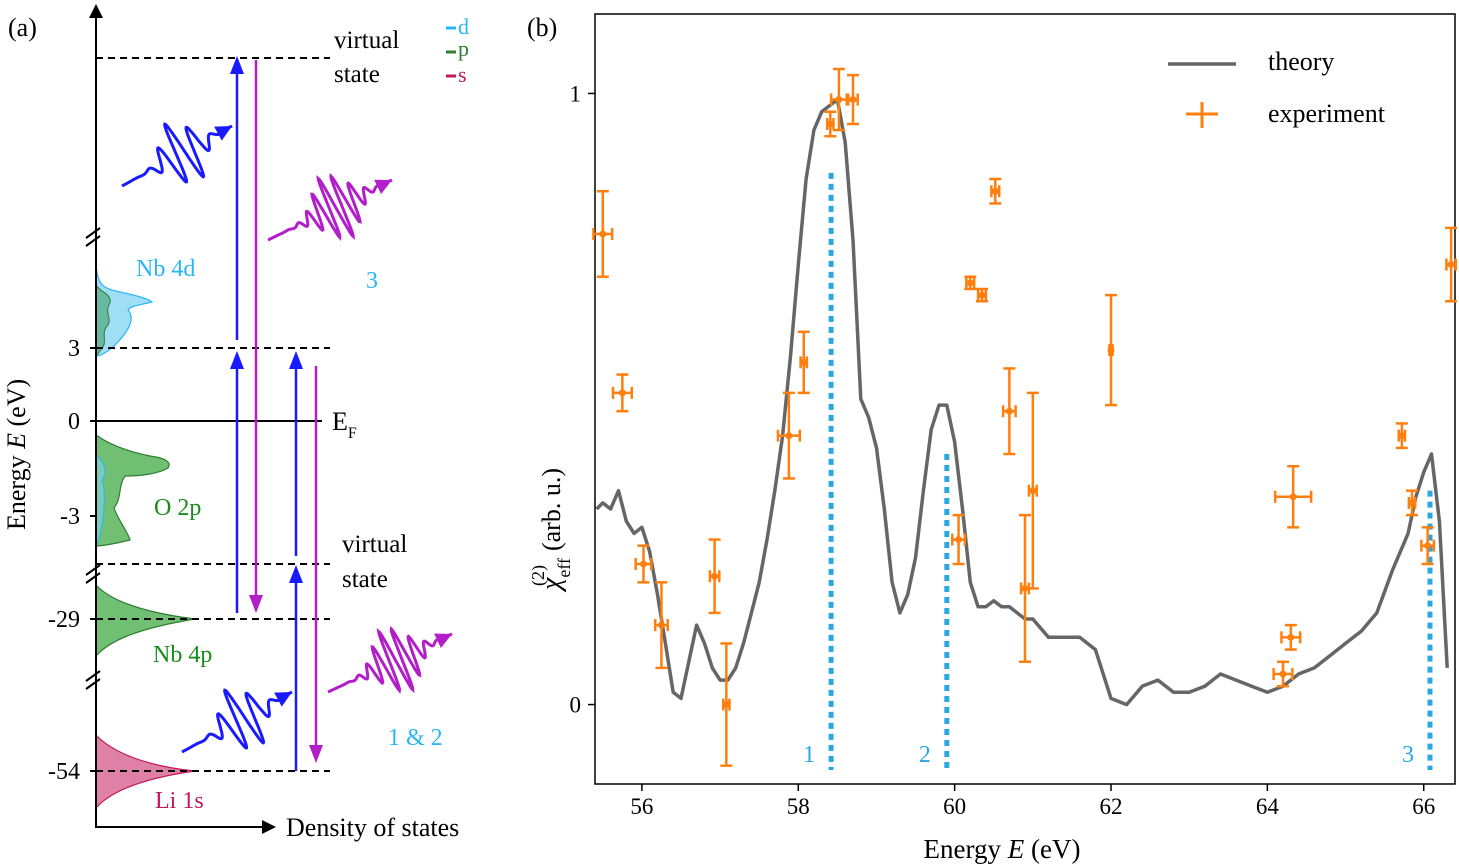  I want to click on orbital-legend: d p s, so click(457, 50).